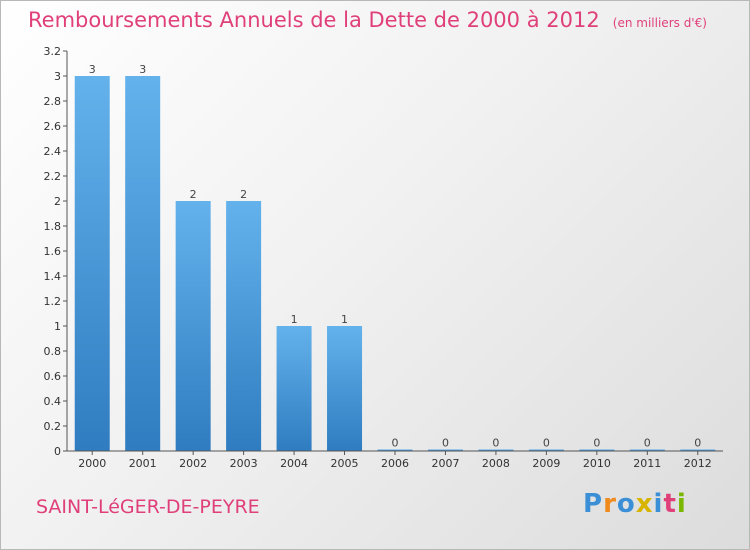  I want to click on y-tick-label: 1.8, so click(53, 226).